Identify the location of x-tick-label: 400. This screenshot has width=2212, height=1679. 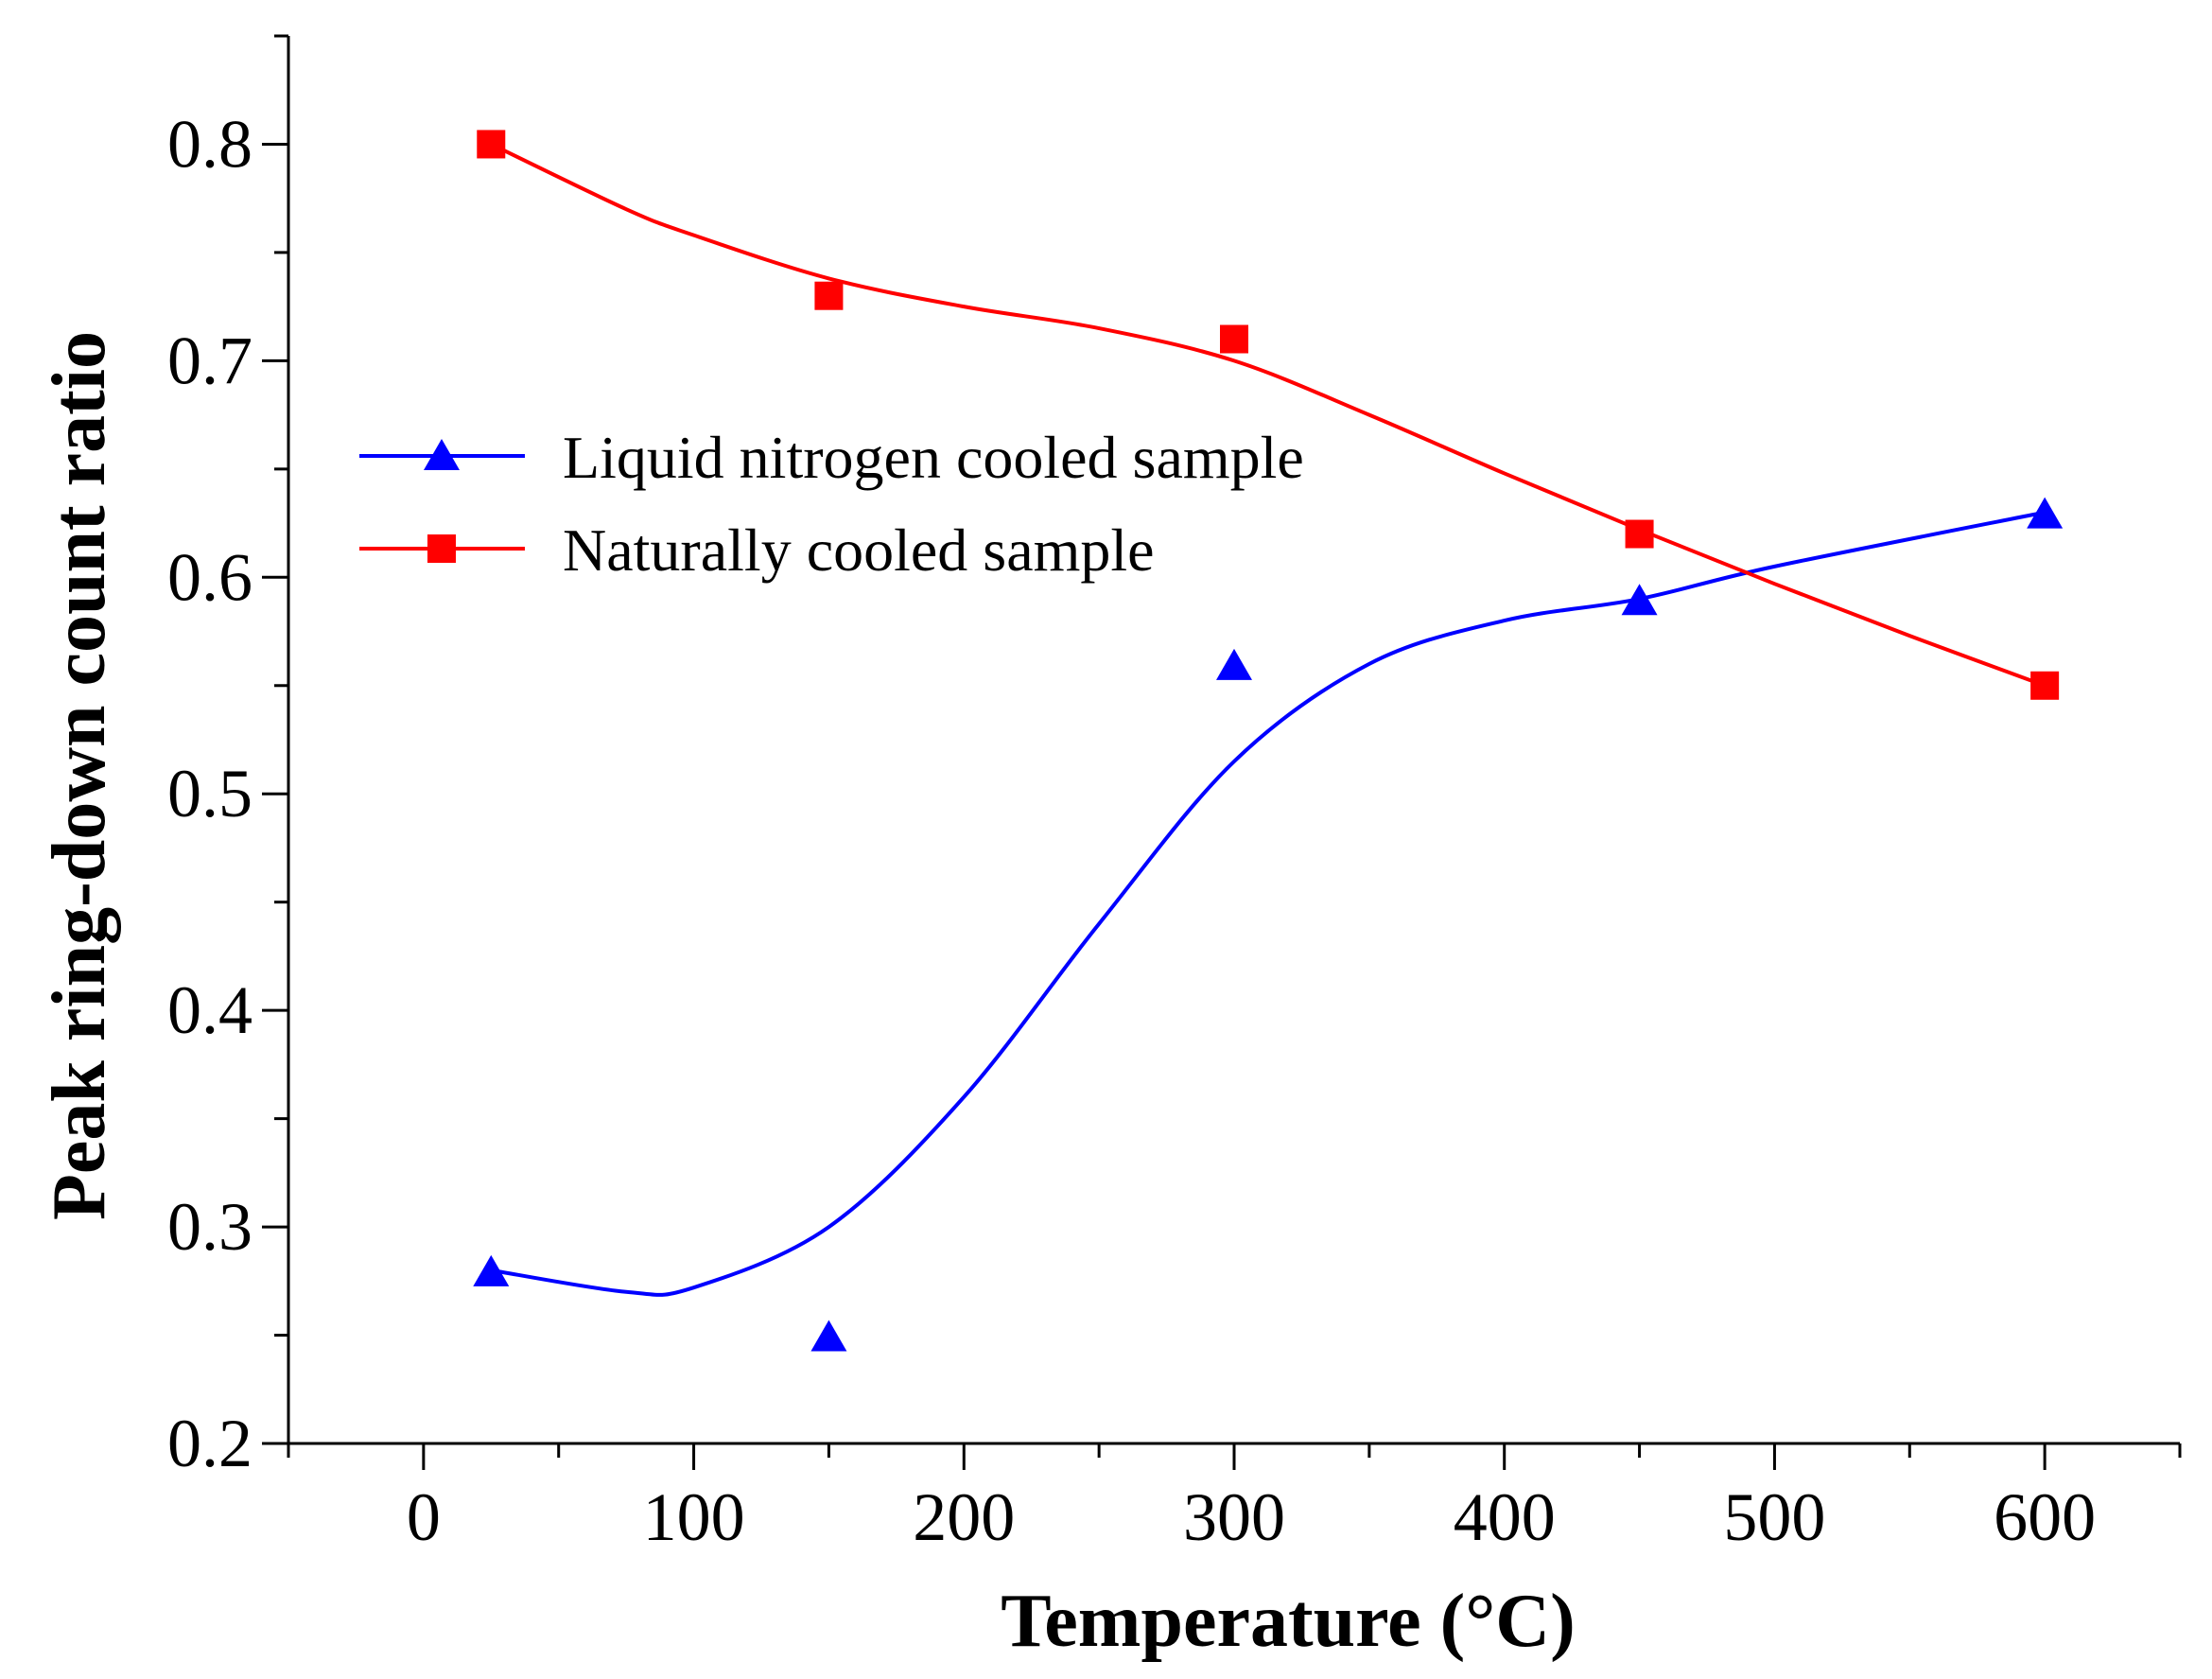
(1505, 1517).